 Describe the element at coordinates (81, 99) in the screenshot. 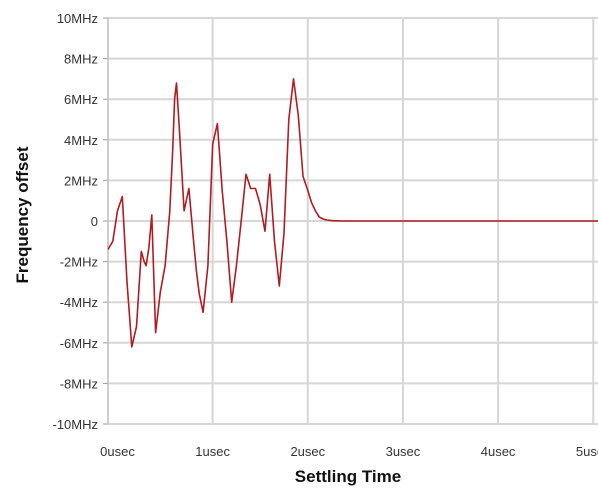

I see `y-tick-label: 6MHz` at that location.